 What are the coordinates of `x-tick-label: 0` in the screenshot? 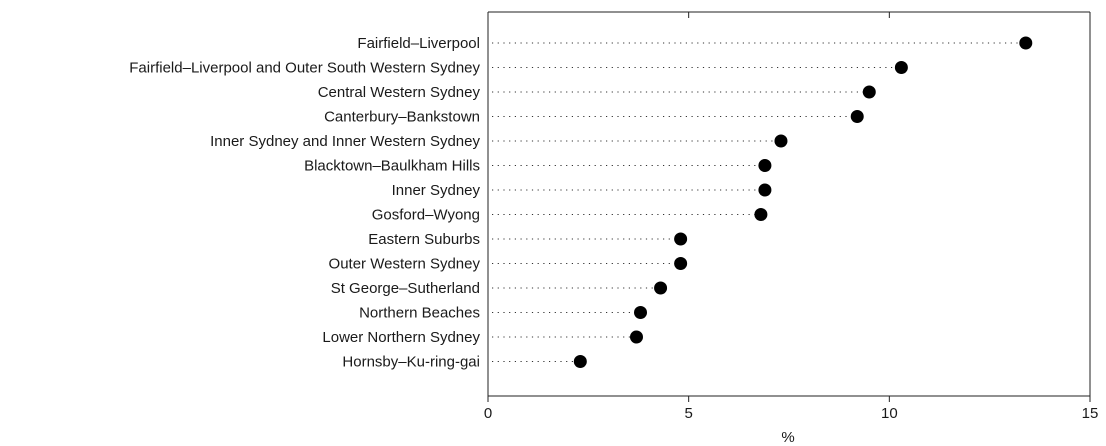 It's located at (488, 413).